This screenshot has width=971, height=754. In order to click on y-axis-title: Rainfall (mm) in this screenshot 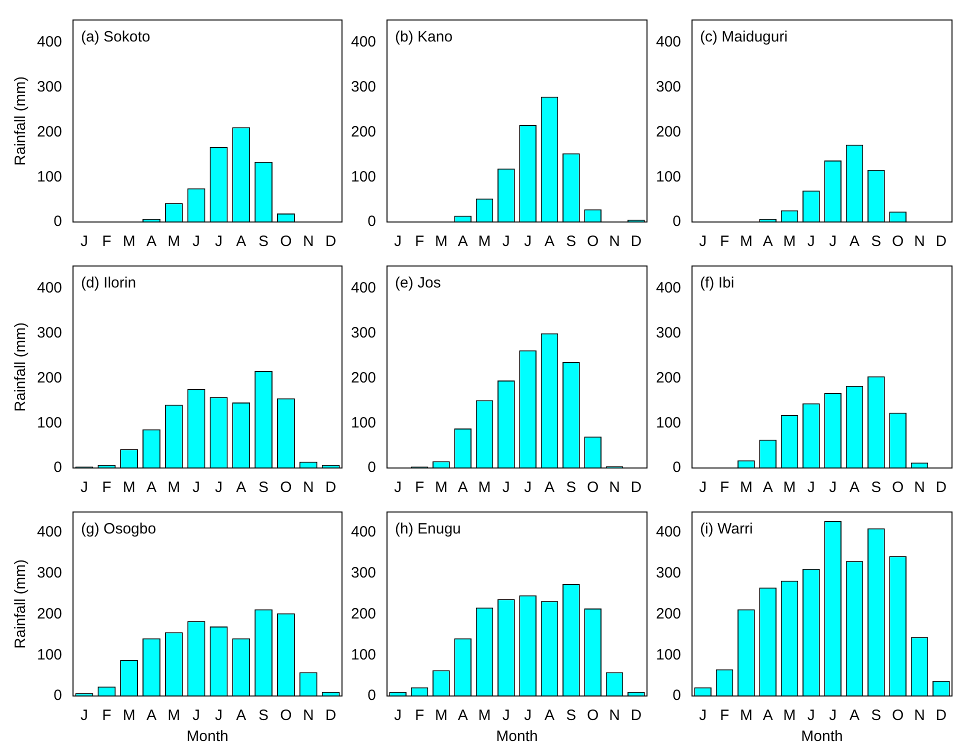, I will do `click(21, 604)`.